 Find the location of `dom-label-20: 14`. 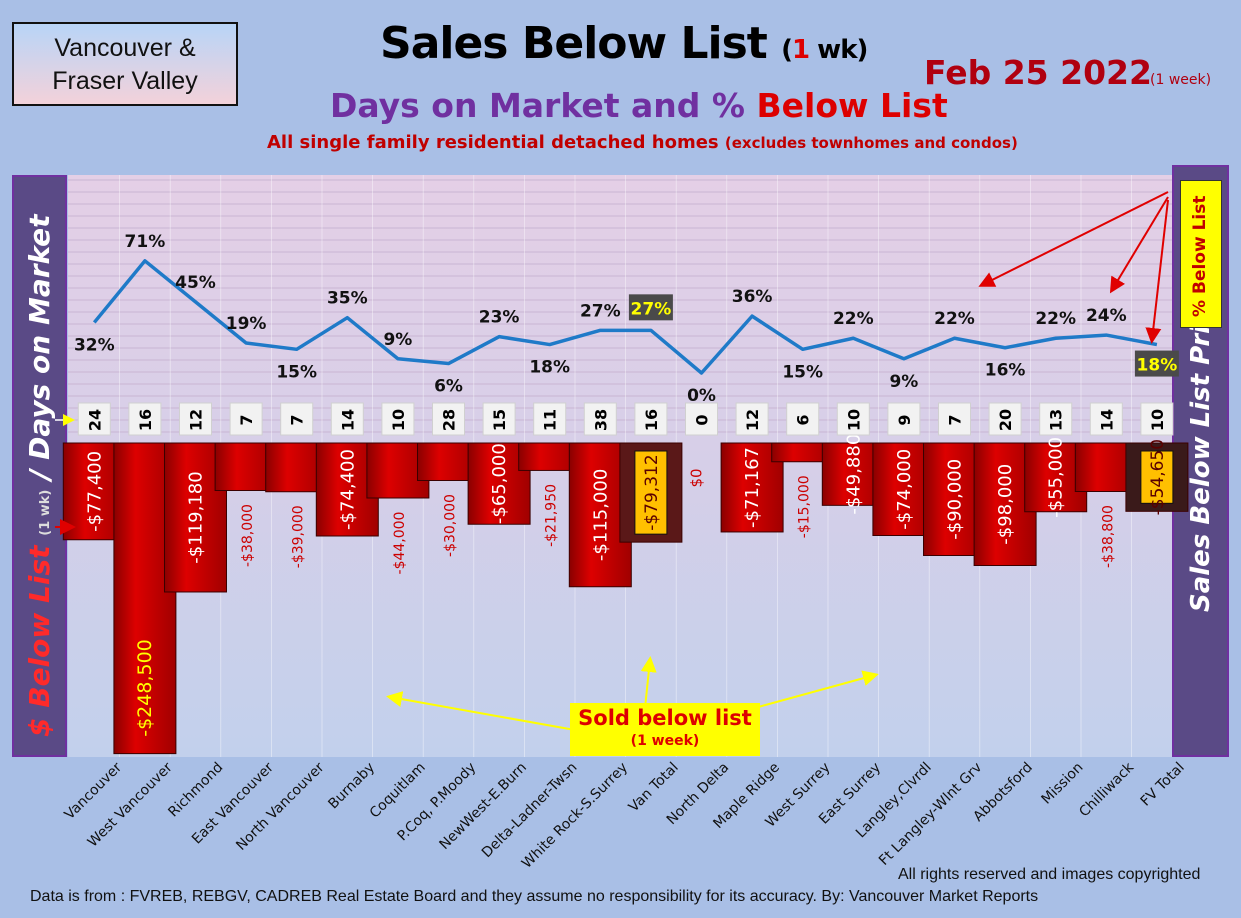

dom-label-20: 14 is located at coordinates (1106, 420).